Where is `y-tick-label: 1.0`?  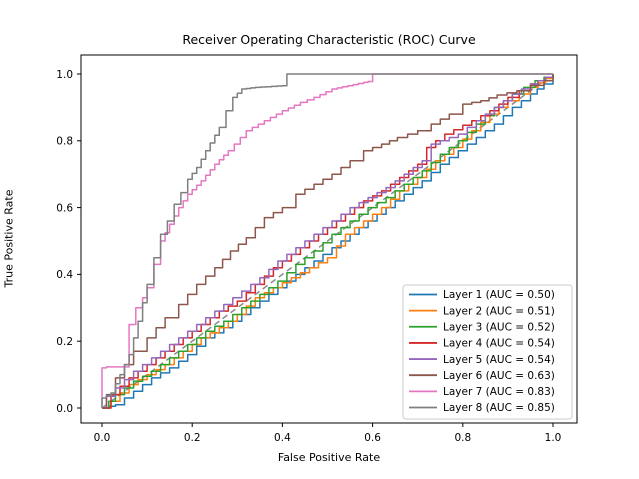 y-tick-label: 1.0 is located at coordinates (64, 75).